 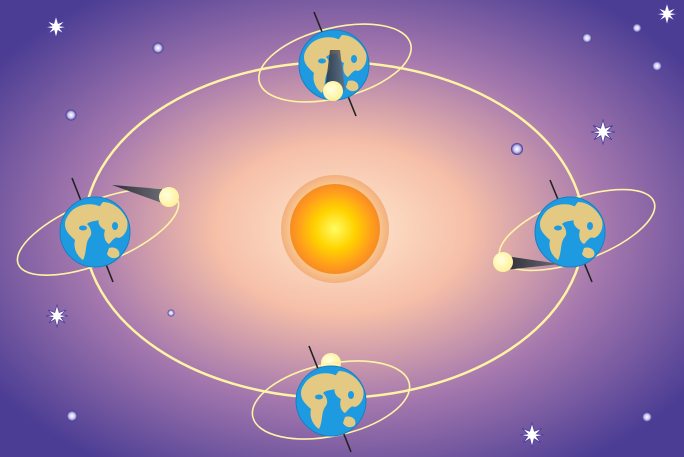 I want to click on earth-top, so click(x=335, y=64).